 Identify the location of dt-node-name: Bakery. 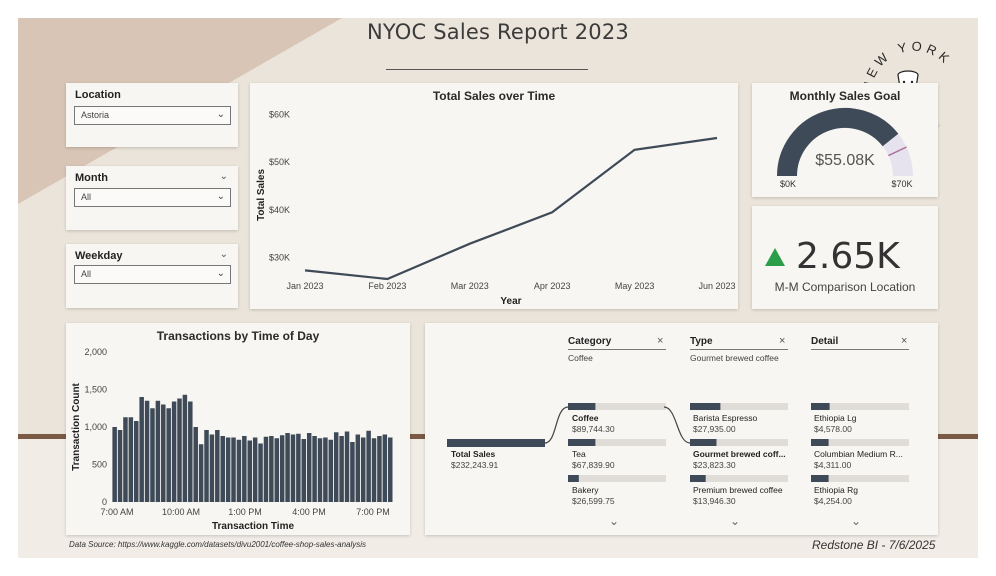
(585, 490).